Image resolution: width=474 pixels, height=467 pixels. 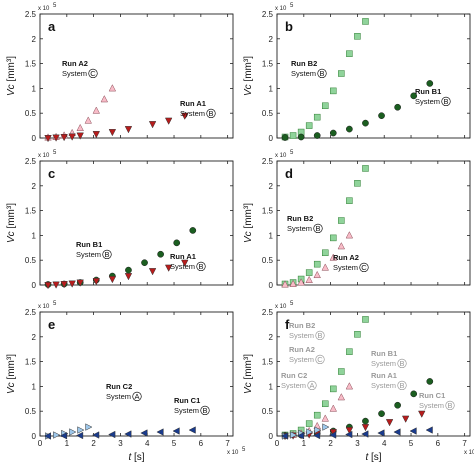 I want to click on annotation-run: Run C2, so click(x=119, y=386).